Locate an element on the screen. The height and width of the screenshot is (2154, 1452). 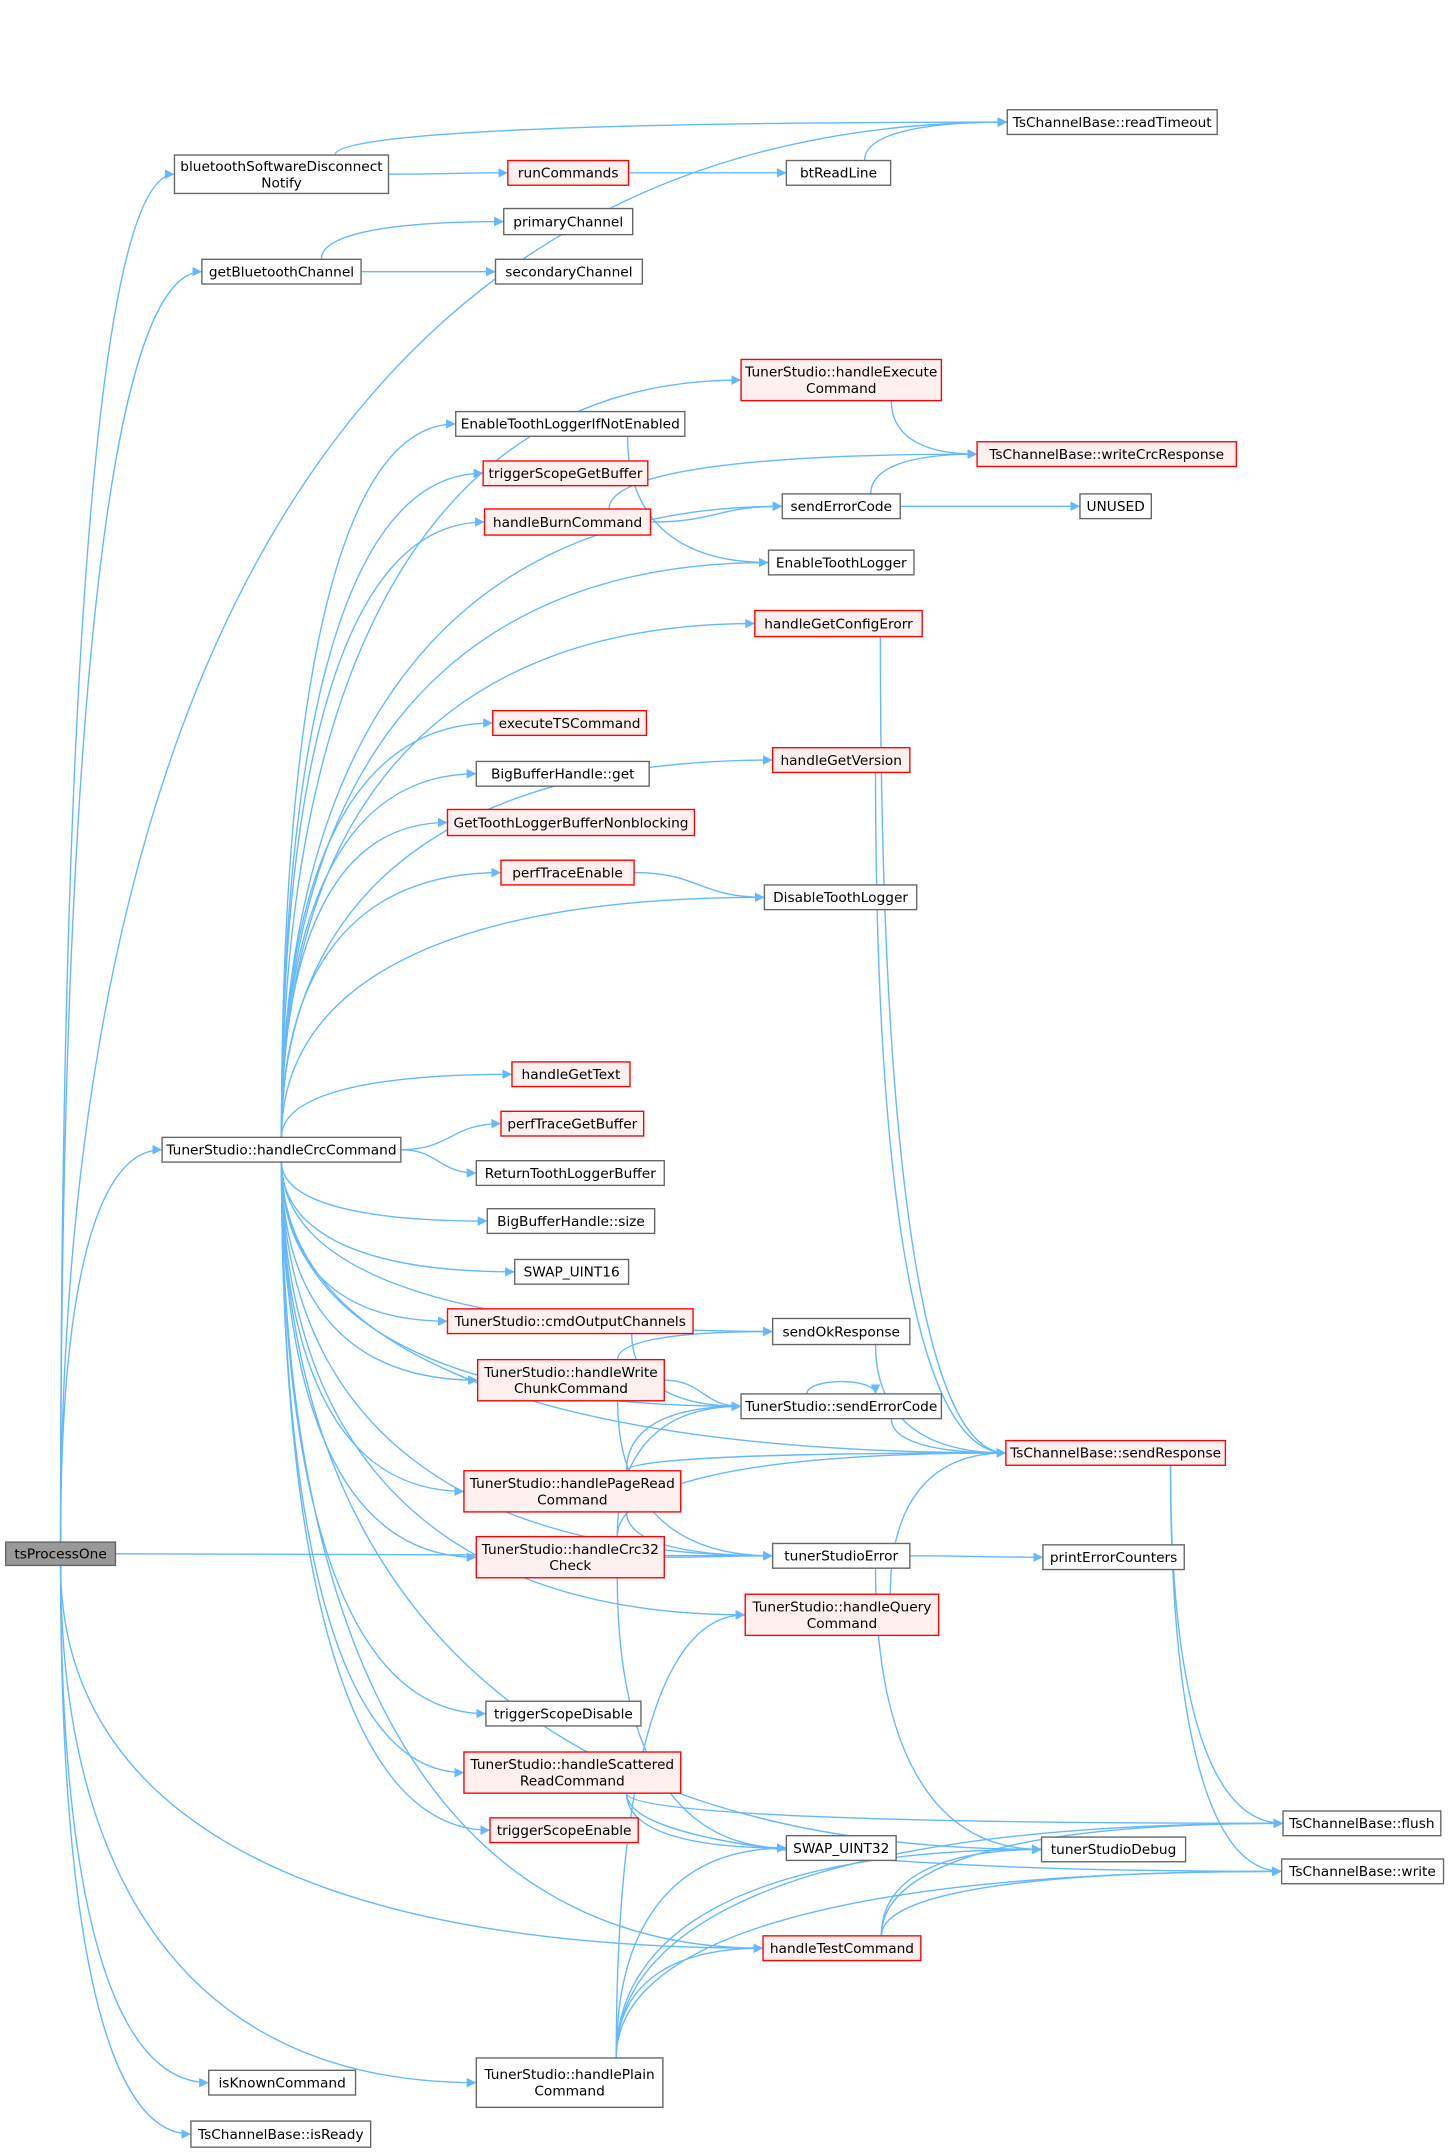
node-tuner-studio-debug: tunerStudioDebug is located at coordinates (1113, 1849).